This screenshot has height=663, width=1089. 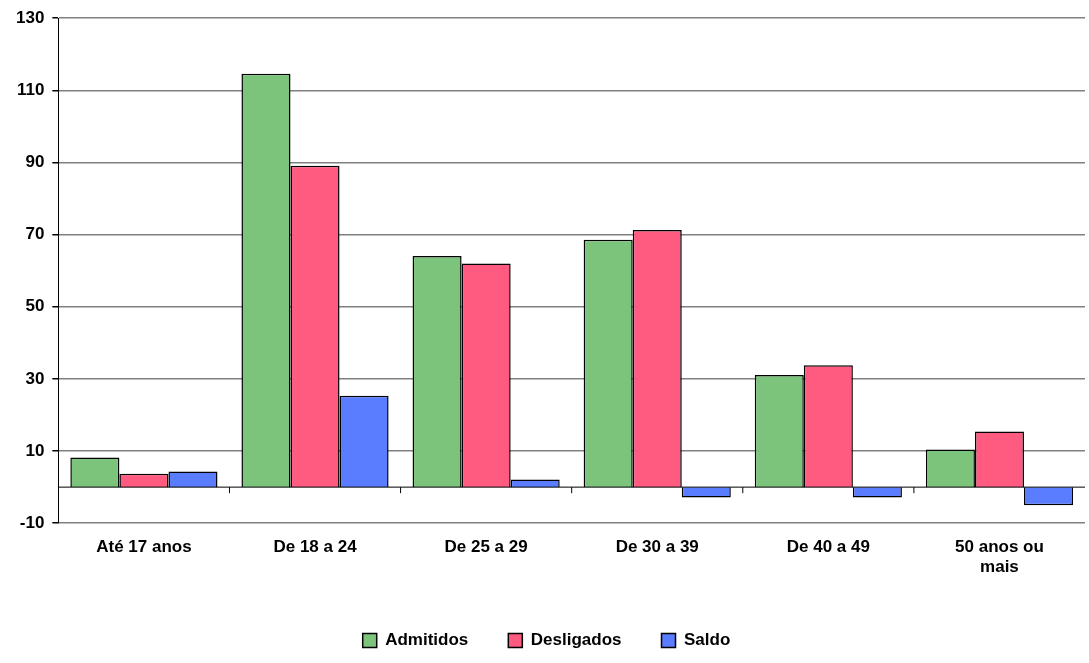 What do you see at coordinates (707, 640) in the screenshot?
I see `legend-label: Saldo` at bounding box center [707, 640].